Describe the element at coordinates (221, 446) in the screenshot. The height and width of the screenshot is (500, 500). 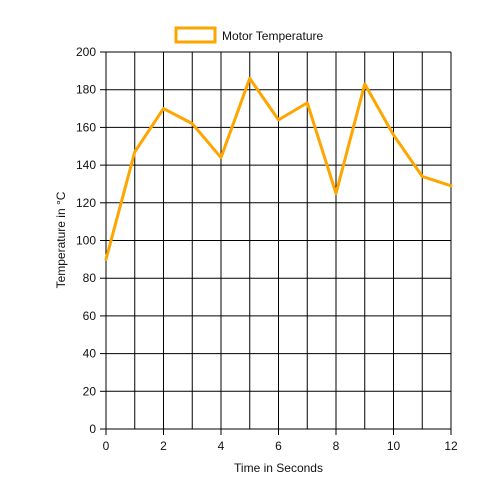
I see `x-tick-label: 4` at that location.